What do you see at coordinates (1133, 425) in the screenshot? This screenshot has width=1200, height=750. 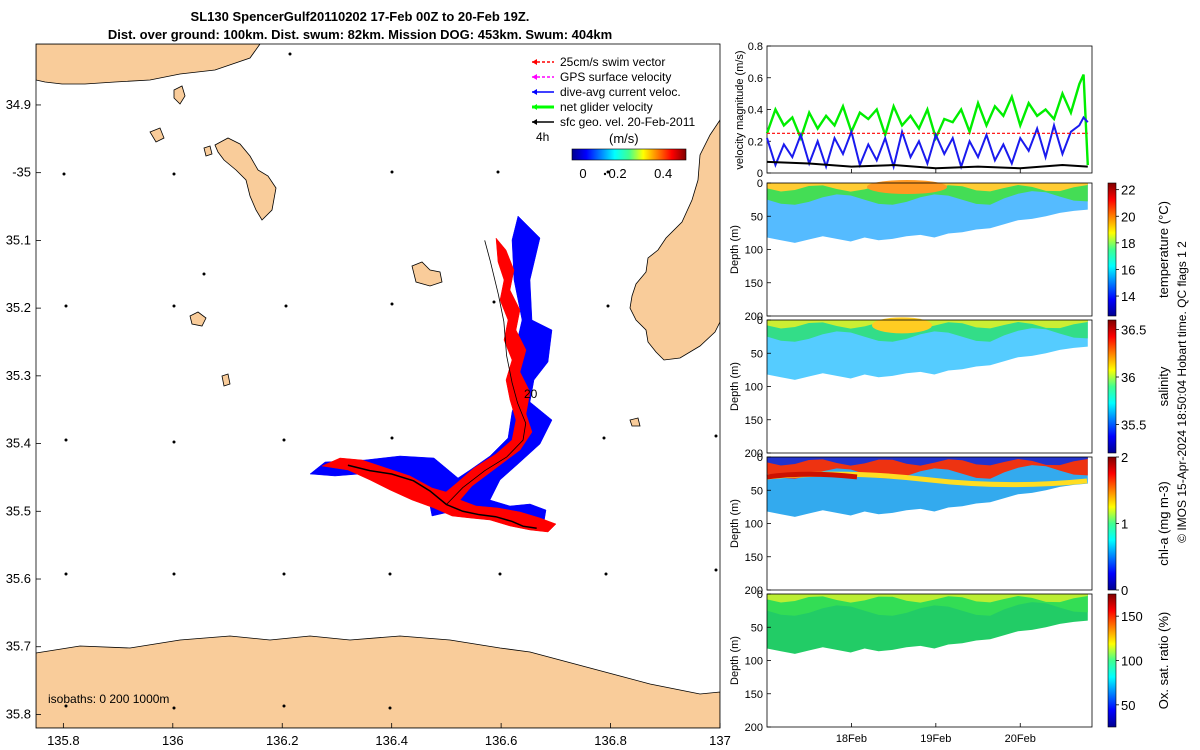 I see `colorbar-tick-label: 35.5` at bounding box center [1133, 425].